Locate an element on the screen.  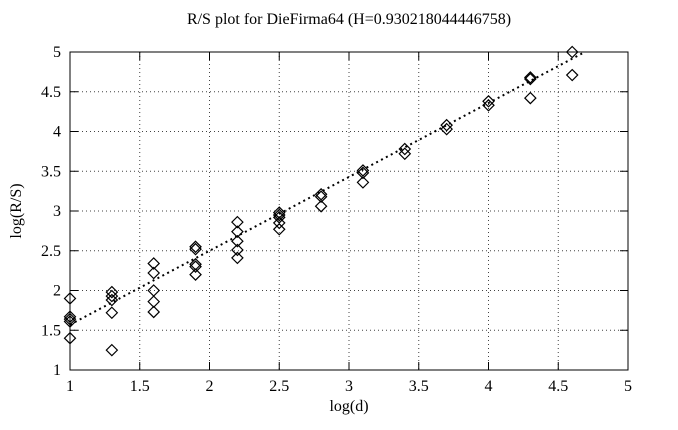
x-axis-label: log(d) is located at coordinates (349, 406).